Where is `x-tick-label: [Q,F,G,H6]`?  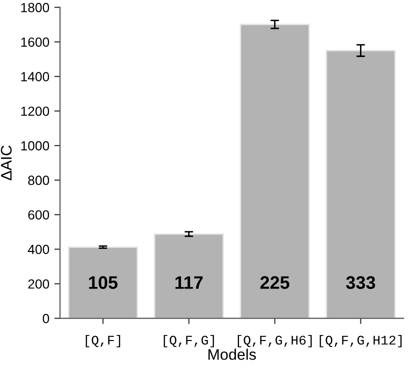 x-tick-label: [Q,F,G,H6] is located at coordinates (275, 341).